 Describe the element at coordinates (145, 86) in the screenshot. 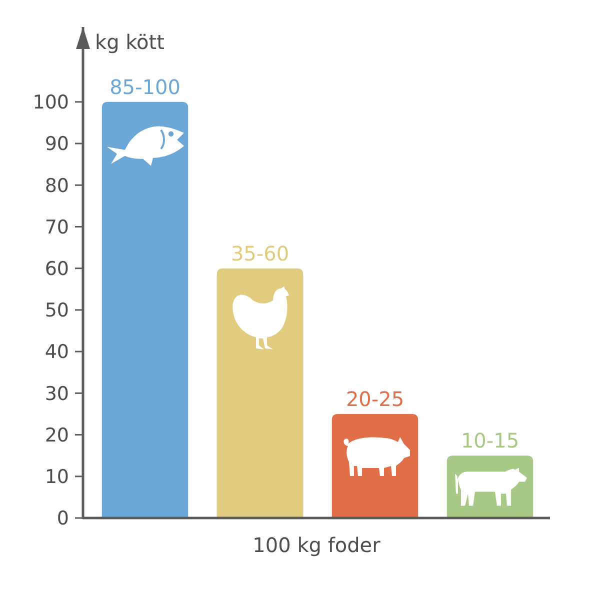

I see `data-label: 85-100` at that location.